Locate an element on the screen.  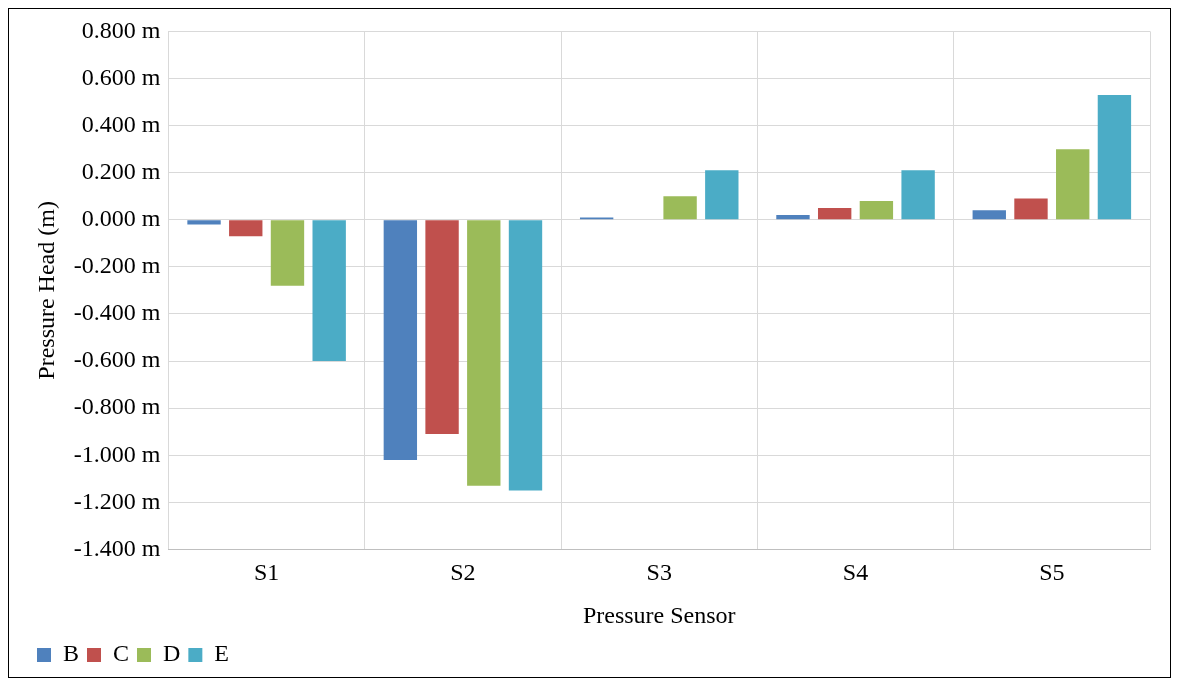
legend-label: B is located at coordinates (71, 653).